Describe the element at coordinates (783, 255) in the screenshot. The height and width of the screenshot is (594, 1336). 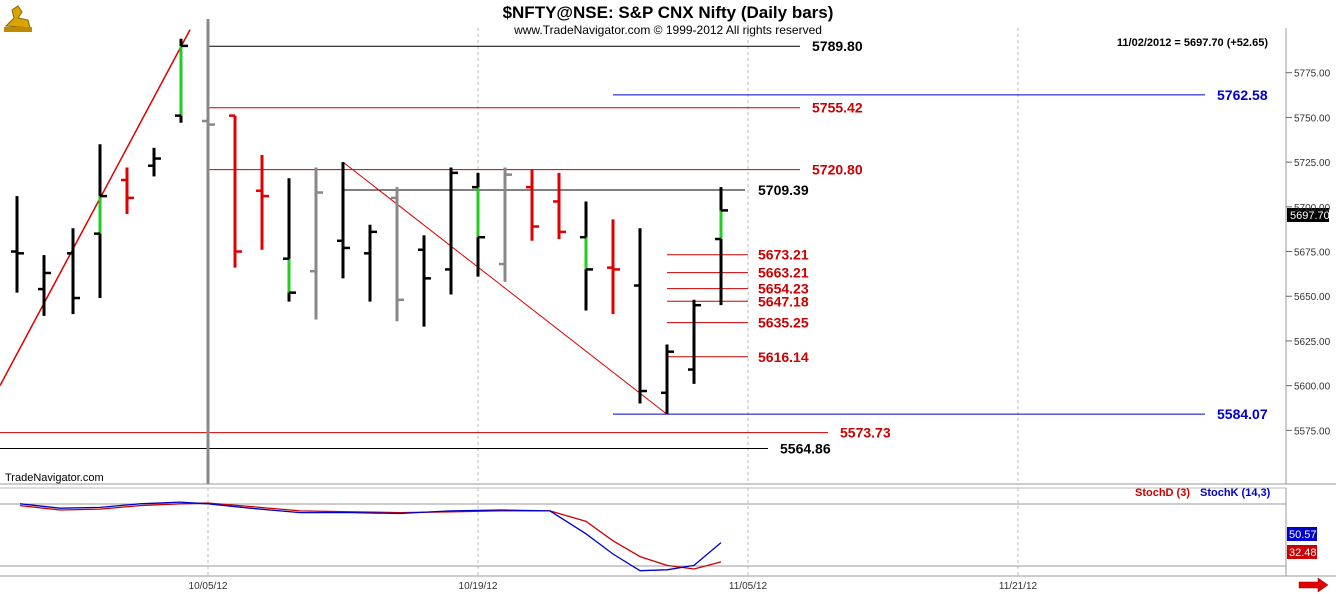
I see `level-label: 5673.21` at that location.